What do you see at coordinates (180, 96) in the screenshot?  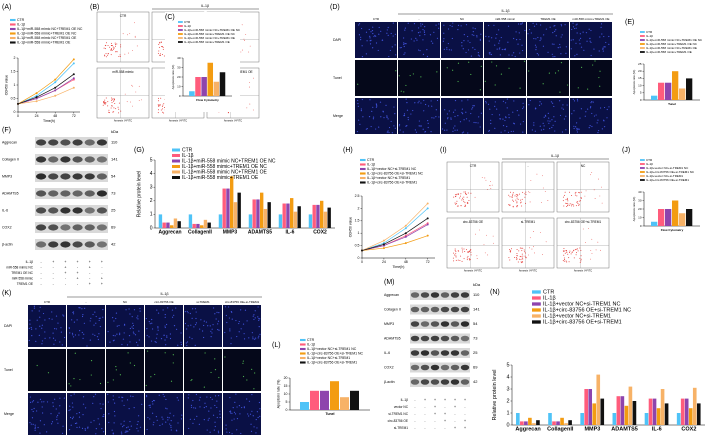 I see `y-tick-label: 0` at bounding box center [180, 96].